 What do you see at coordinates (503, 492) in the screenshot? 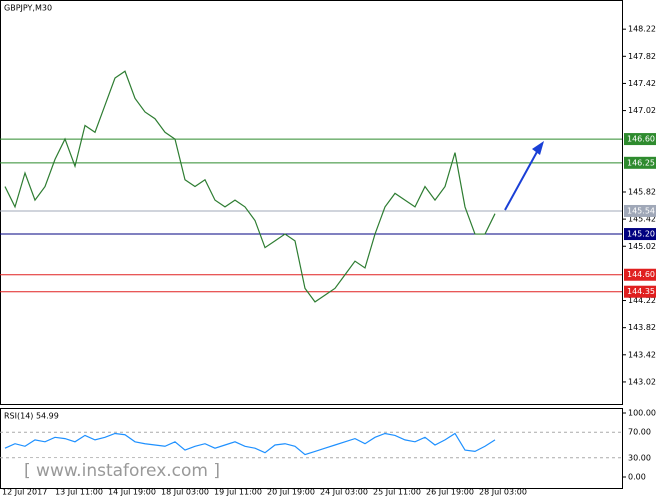
I see `x-tick-label: 28 Jul 03:00` at bounding box center [503, 492].